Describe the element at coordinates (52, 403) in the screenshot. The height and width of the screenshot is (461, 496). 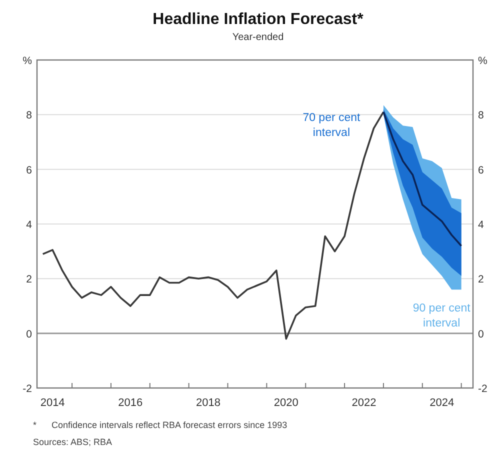
I see `x-tick-label: 2014` at that location.